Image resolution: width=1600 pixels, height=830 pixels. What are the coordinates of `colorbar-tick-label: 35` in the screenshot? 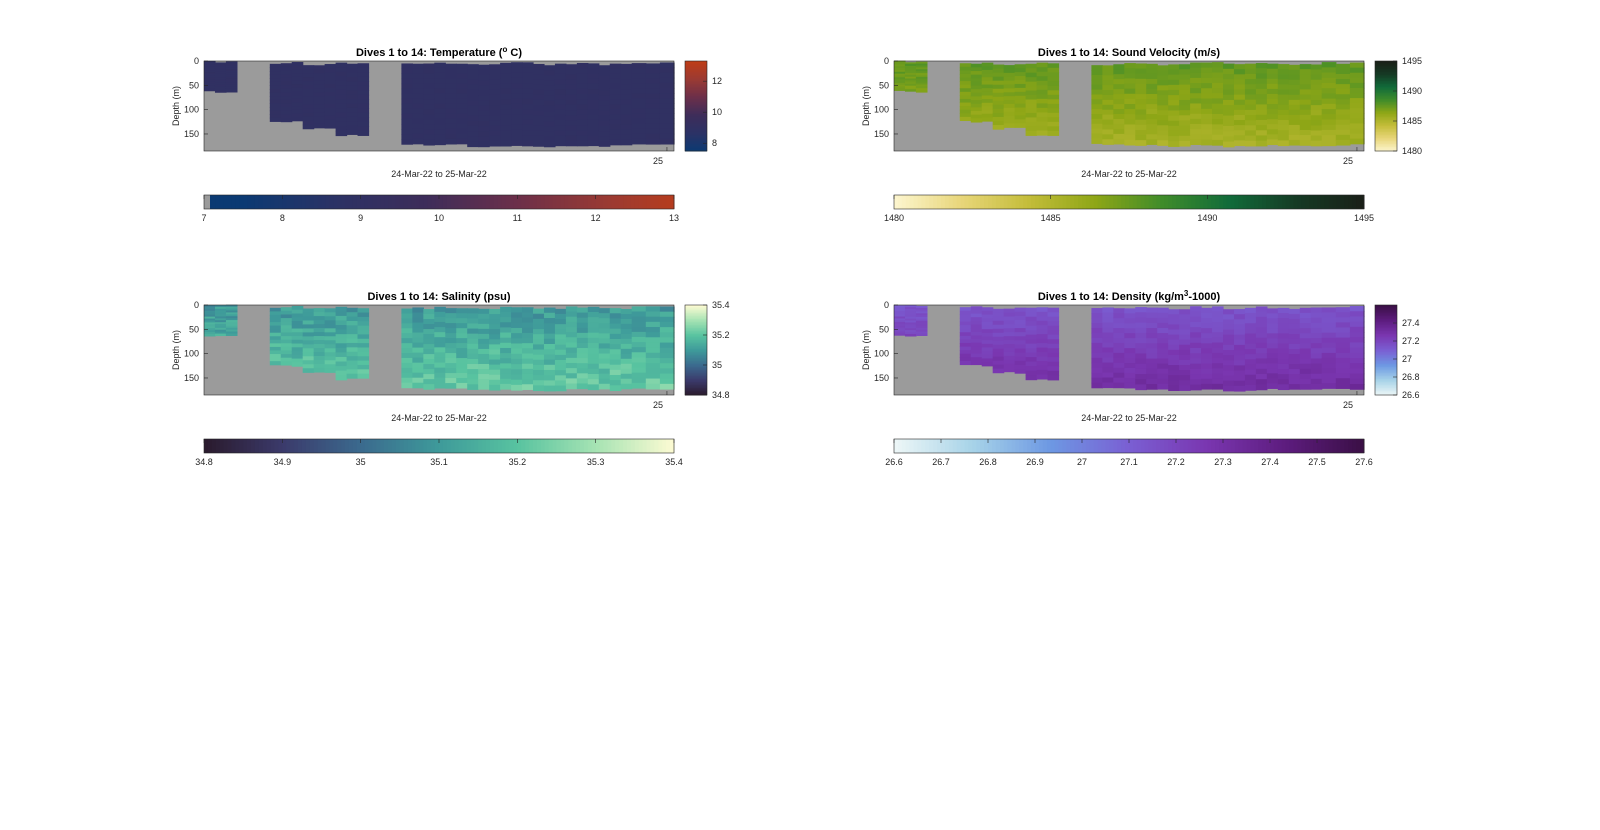 It's located at (717, 365).